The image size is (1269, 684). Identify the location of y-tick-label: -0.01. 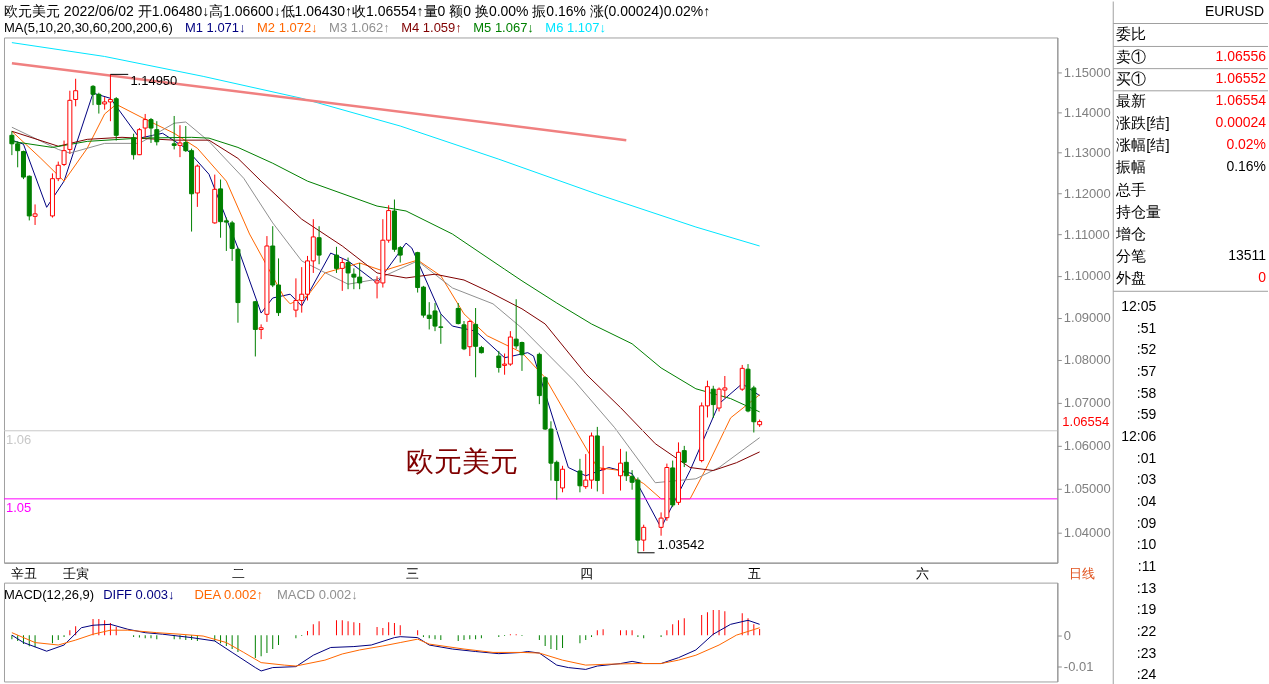
(1078, 666).